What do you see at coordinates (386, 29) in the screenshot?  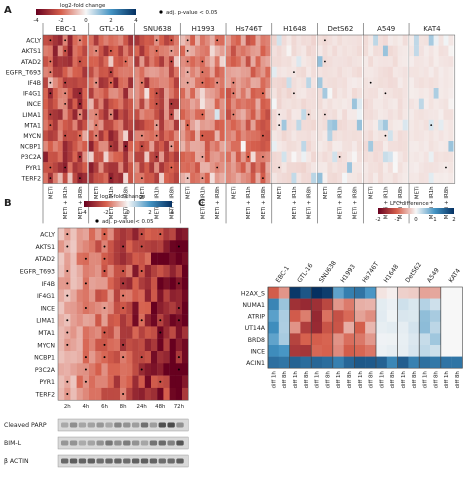 I see `panel-a-cellline-label: A549` at bounding box center [386, 29].